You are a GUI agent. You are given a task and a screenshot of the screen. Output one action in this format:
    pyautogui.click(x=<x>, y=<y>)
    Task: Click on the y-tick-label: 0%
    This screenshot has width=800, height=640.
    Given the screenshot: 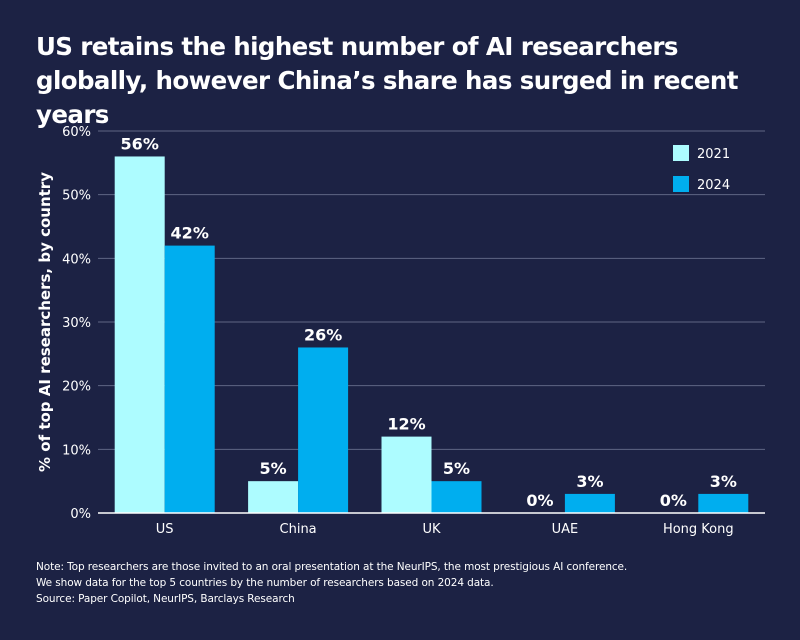 What is the action you would take?
    pyautogui.click(x=80, y=514)
    